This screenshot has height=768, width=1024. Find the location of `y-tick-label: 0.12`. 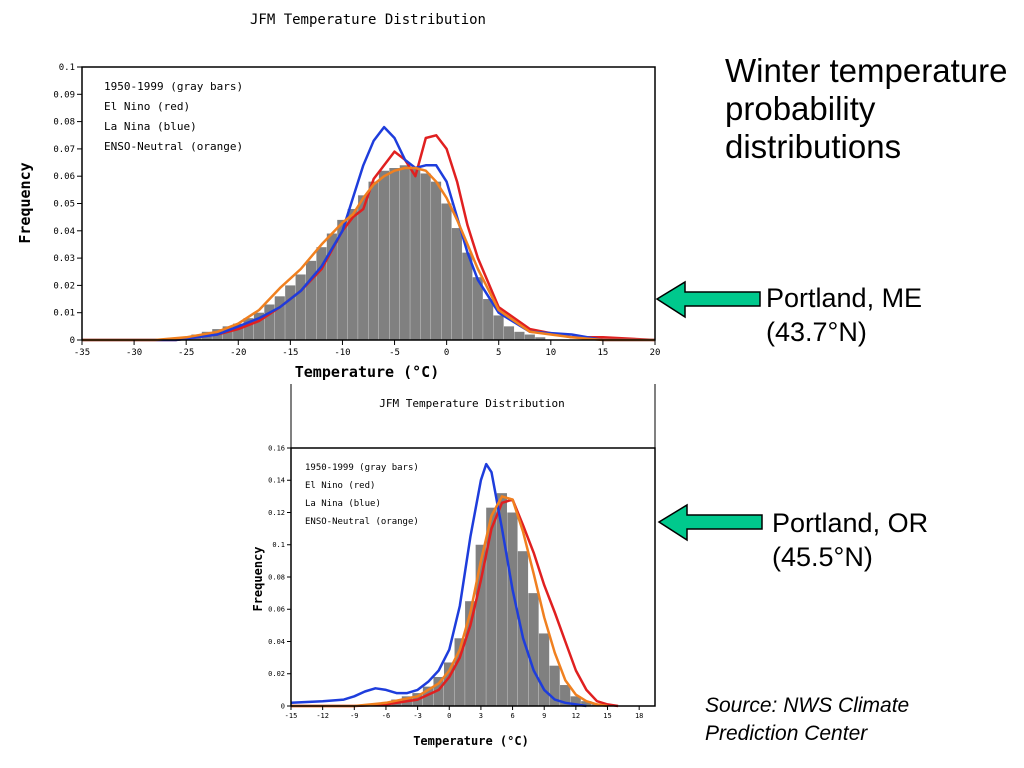

y-tick-label: 0.12 is located at coordinates (276, 513).